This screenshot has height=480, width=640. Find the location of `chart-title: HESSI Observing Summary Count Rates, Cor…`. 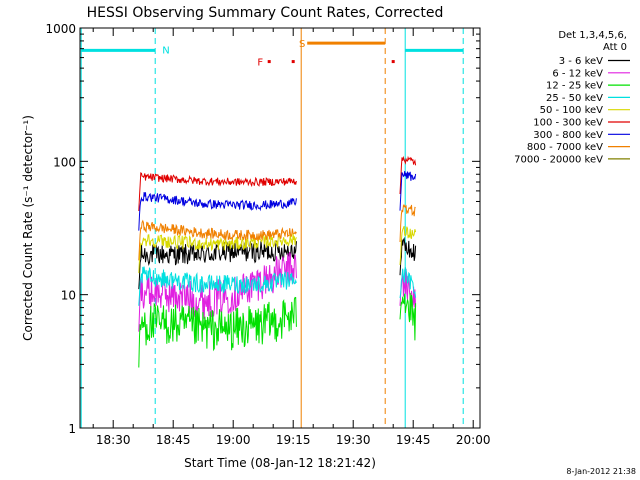

chart-title: HESSI Observing Summary Count Rates, Cor… is located at coordinates (265, 13).